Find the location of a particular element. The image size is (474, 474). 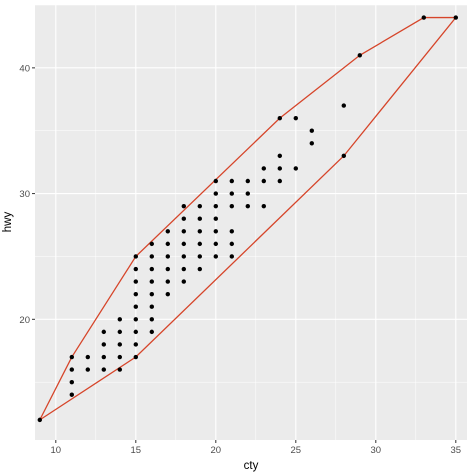

x-tick-label: 25 is located at coordinates (296, 450).